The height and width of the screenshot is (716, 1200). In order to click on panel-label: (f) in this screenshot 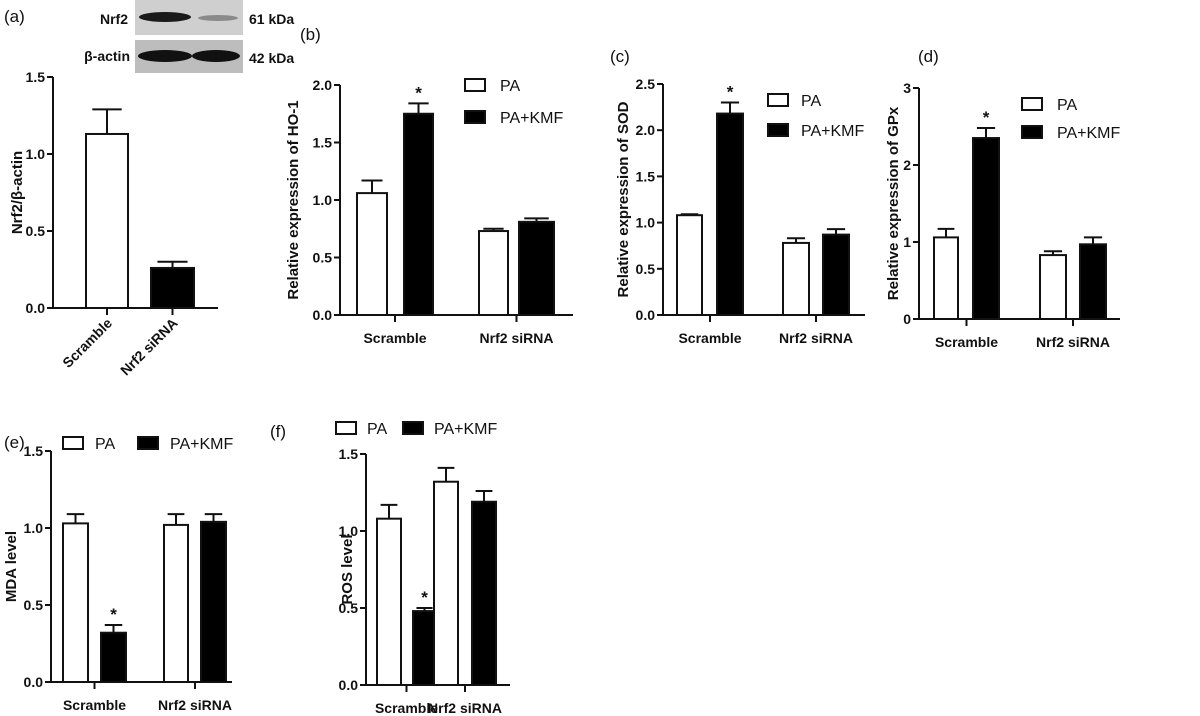, I will do `click(278, 431)`.